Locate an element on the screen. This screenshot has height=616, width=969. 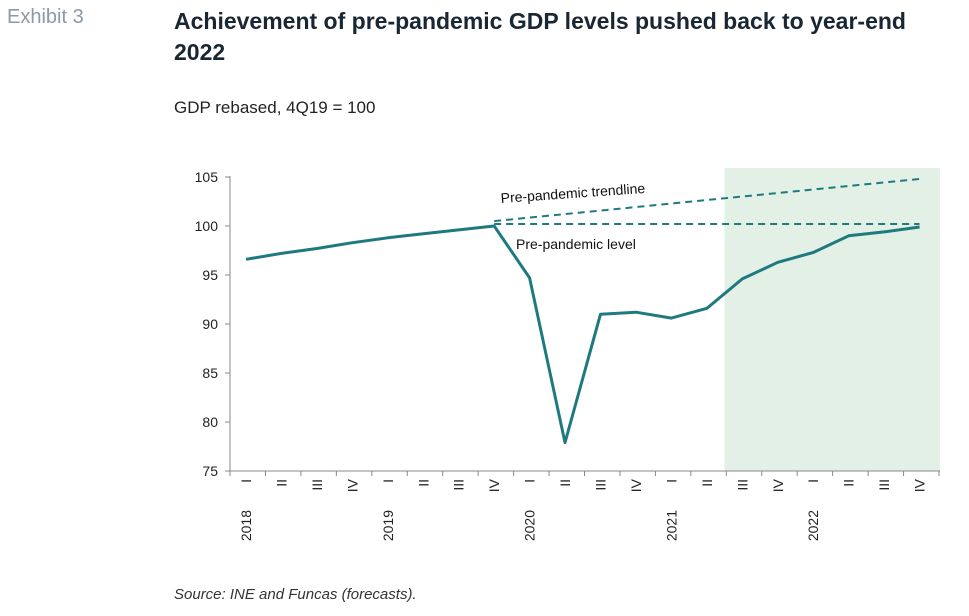
x-year-label: 2020 is located at coordinates (530, 525).